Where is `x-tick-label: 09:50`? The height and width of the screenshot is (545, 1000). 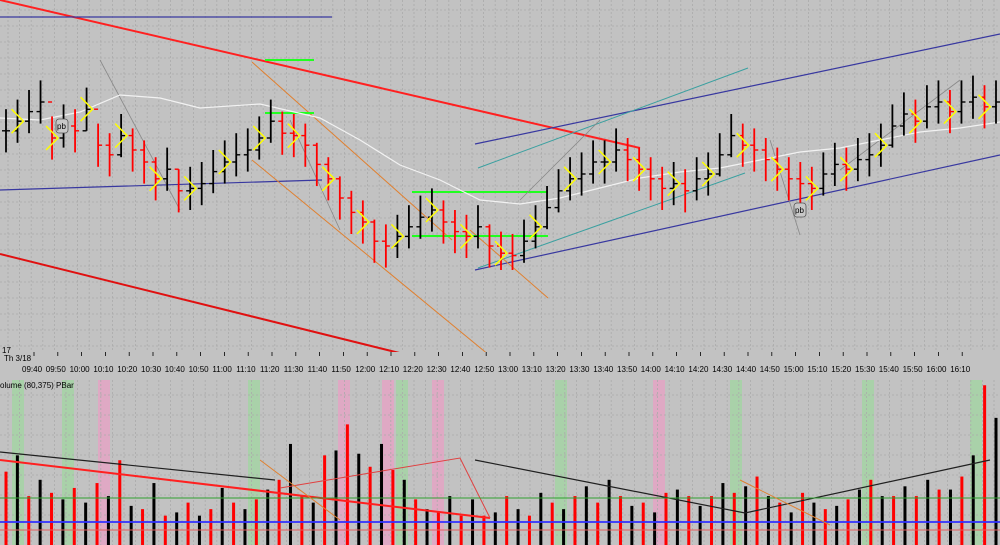 x-tick-label: 09:50 is located at coordinates (56, 369).